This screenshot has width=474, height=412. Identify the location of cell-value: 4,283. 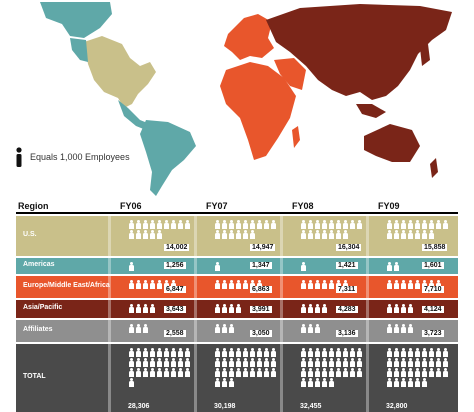
(347, 309).